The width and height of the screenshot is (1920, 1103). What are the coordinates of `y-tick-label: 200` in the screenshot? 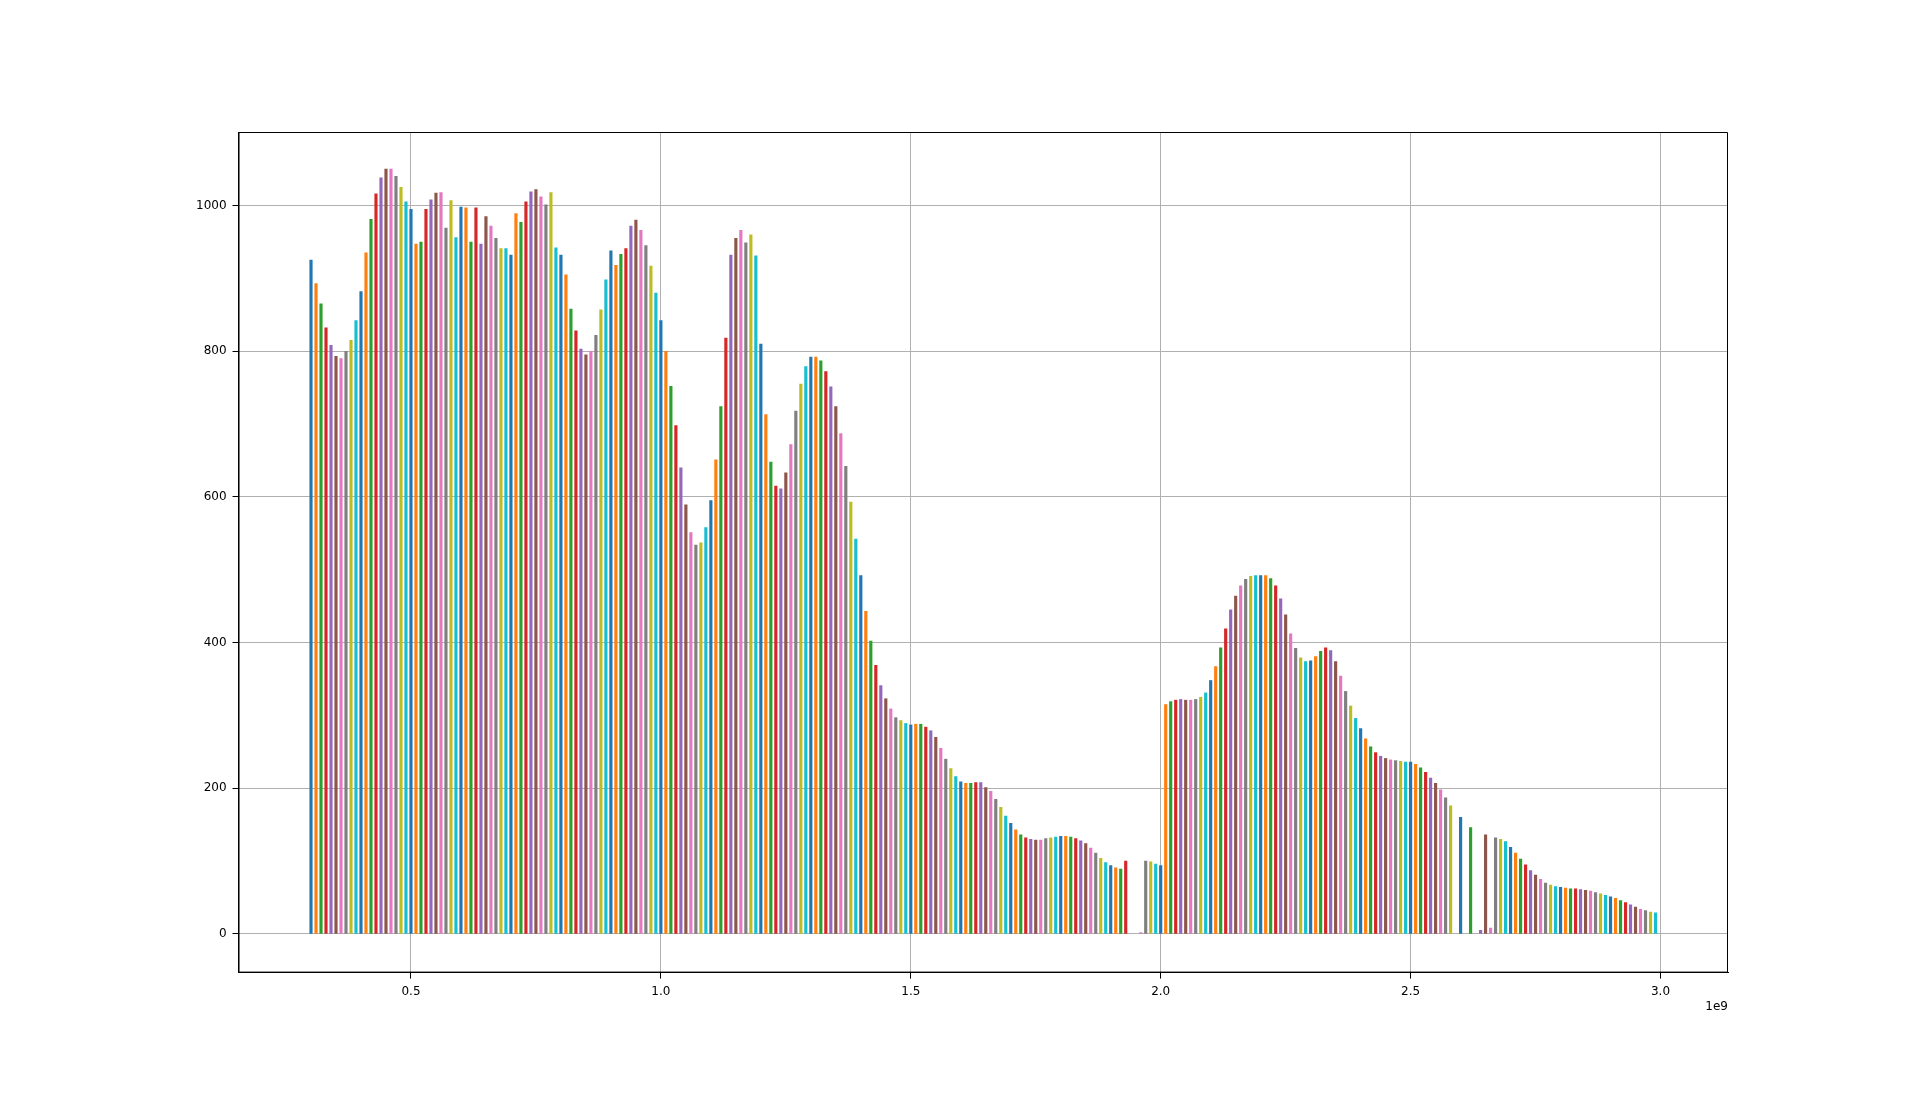 It's located at (215, 787).